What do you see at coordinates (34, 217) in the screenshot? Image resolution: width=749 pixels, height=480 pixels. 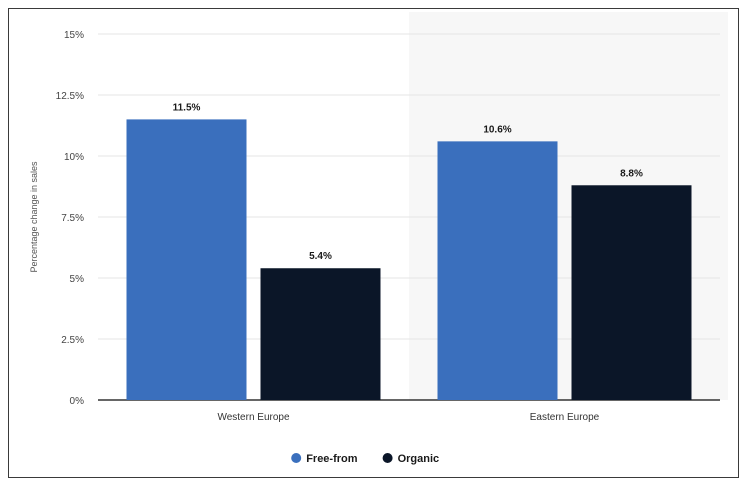 I see `y-axis-label: Percentage change in sales` at bounding box center [34, 217].